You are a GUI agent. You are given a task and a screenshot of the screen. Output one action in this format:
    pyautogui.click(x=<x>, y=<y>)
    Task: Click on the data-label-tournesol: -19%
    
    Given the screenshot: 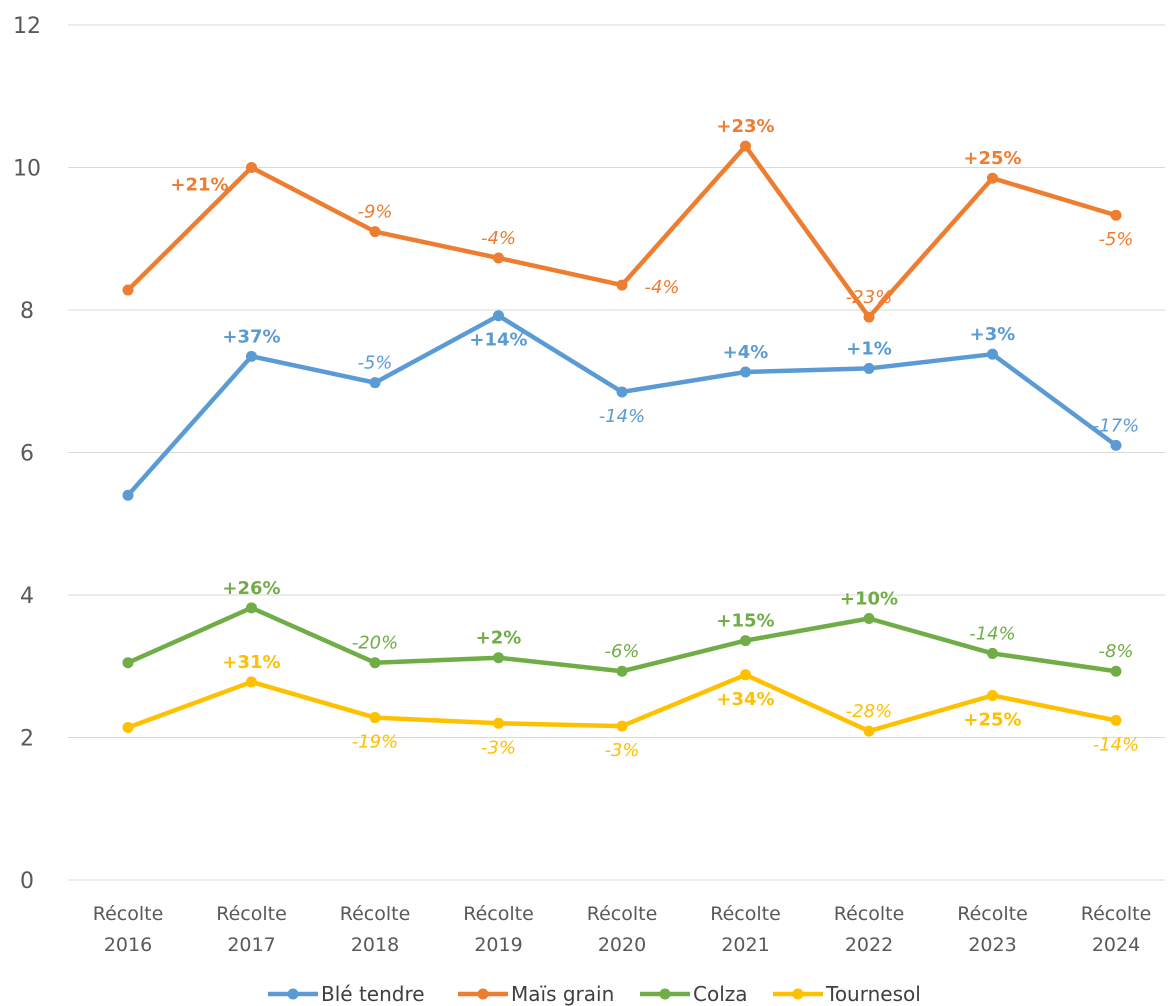 What is the action you would take?
    pyautogui.click(x=375, y=742)
    